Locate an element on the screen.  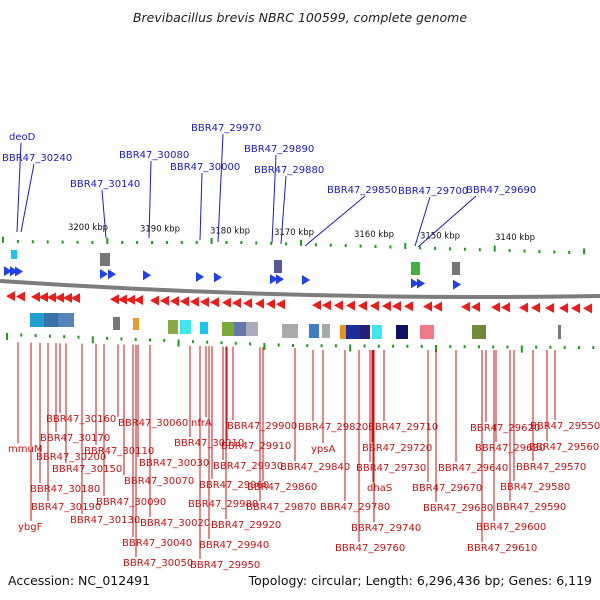
gene-label-bbr47-30190: BBR47_30190 is located at coordinates (66, 507).